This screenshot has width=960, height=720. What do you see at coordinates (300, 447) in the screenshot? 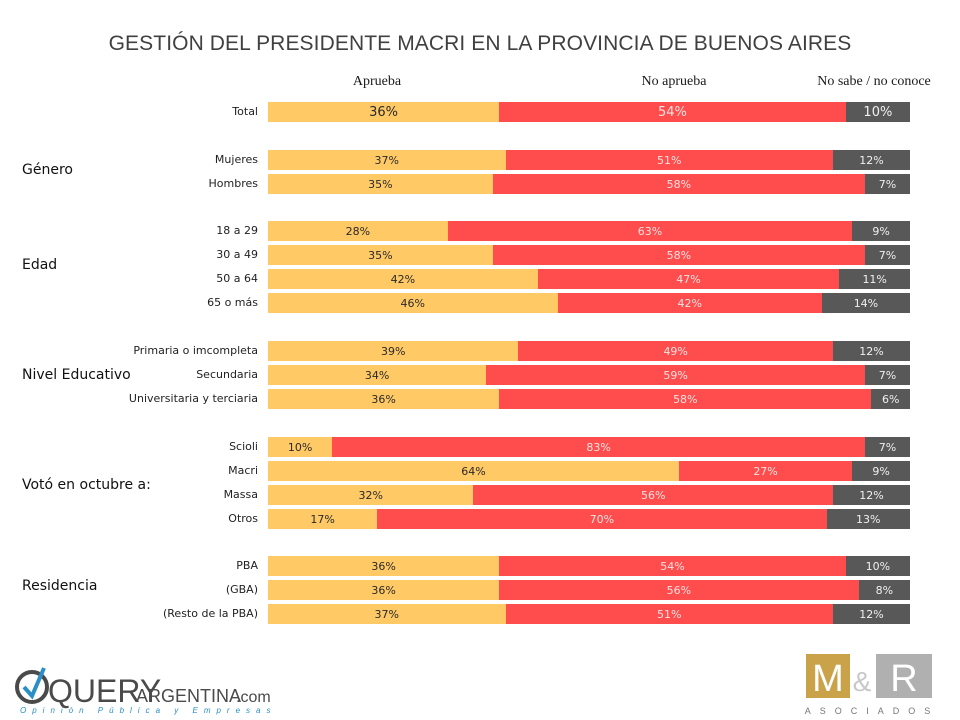
I see `bar-segment-approve: 10%` at bounding box center [300, 447].